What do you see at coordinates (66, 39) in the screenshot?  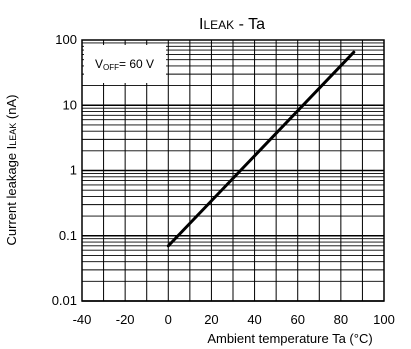 I see `y-tick-label: 100` at bounding box center [66, 39].